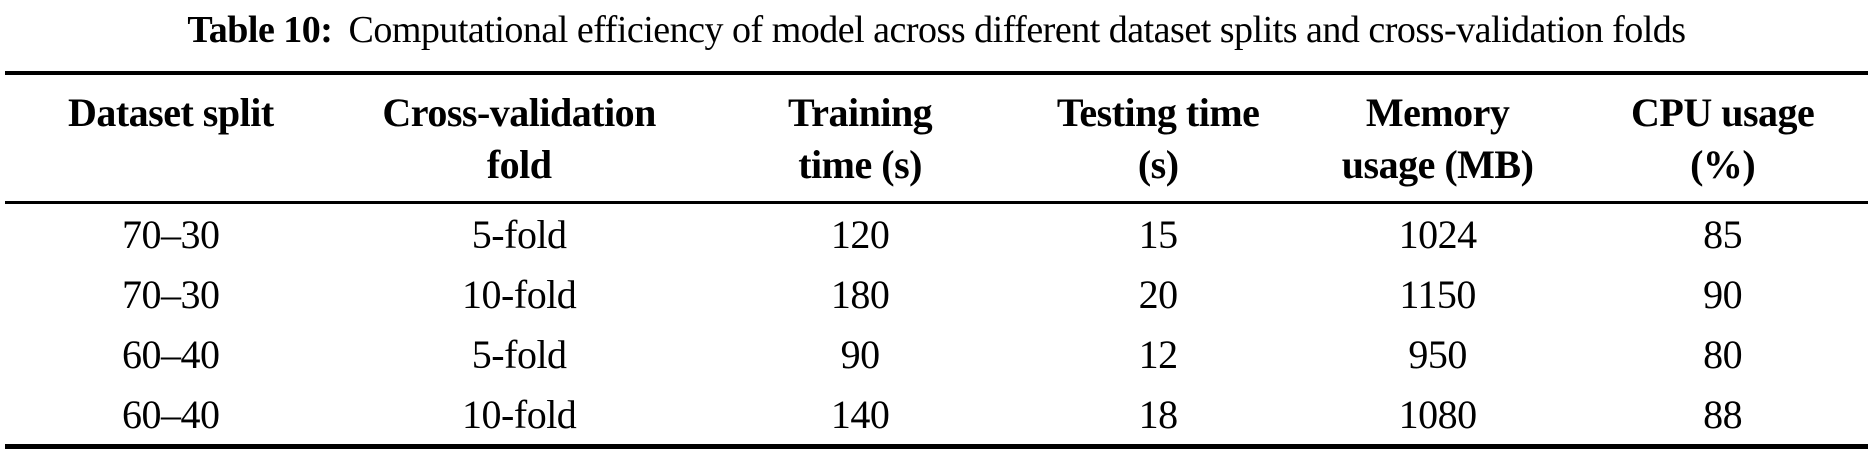 This screenshot has height=457, width=1873. Describe the element at coordinates (936, 294) in the screenshot. I see `table-row: 70–30 10-fold 180 20 1150 90` at that location.